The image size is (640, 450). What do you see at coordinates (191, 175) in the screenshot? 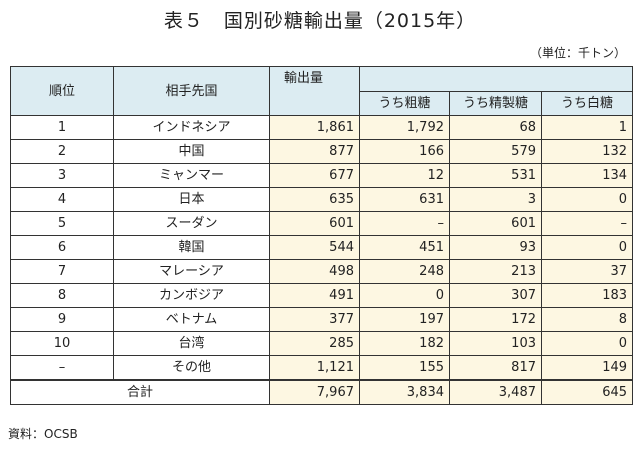
I see `partner-cell: ミャンマー` at bounding box center [191, 175].